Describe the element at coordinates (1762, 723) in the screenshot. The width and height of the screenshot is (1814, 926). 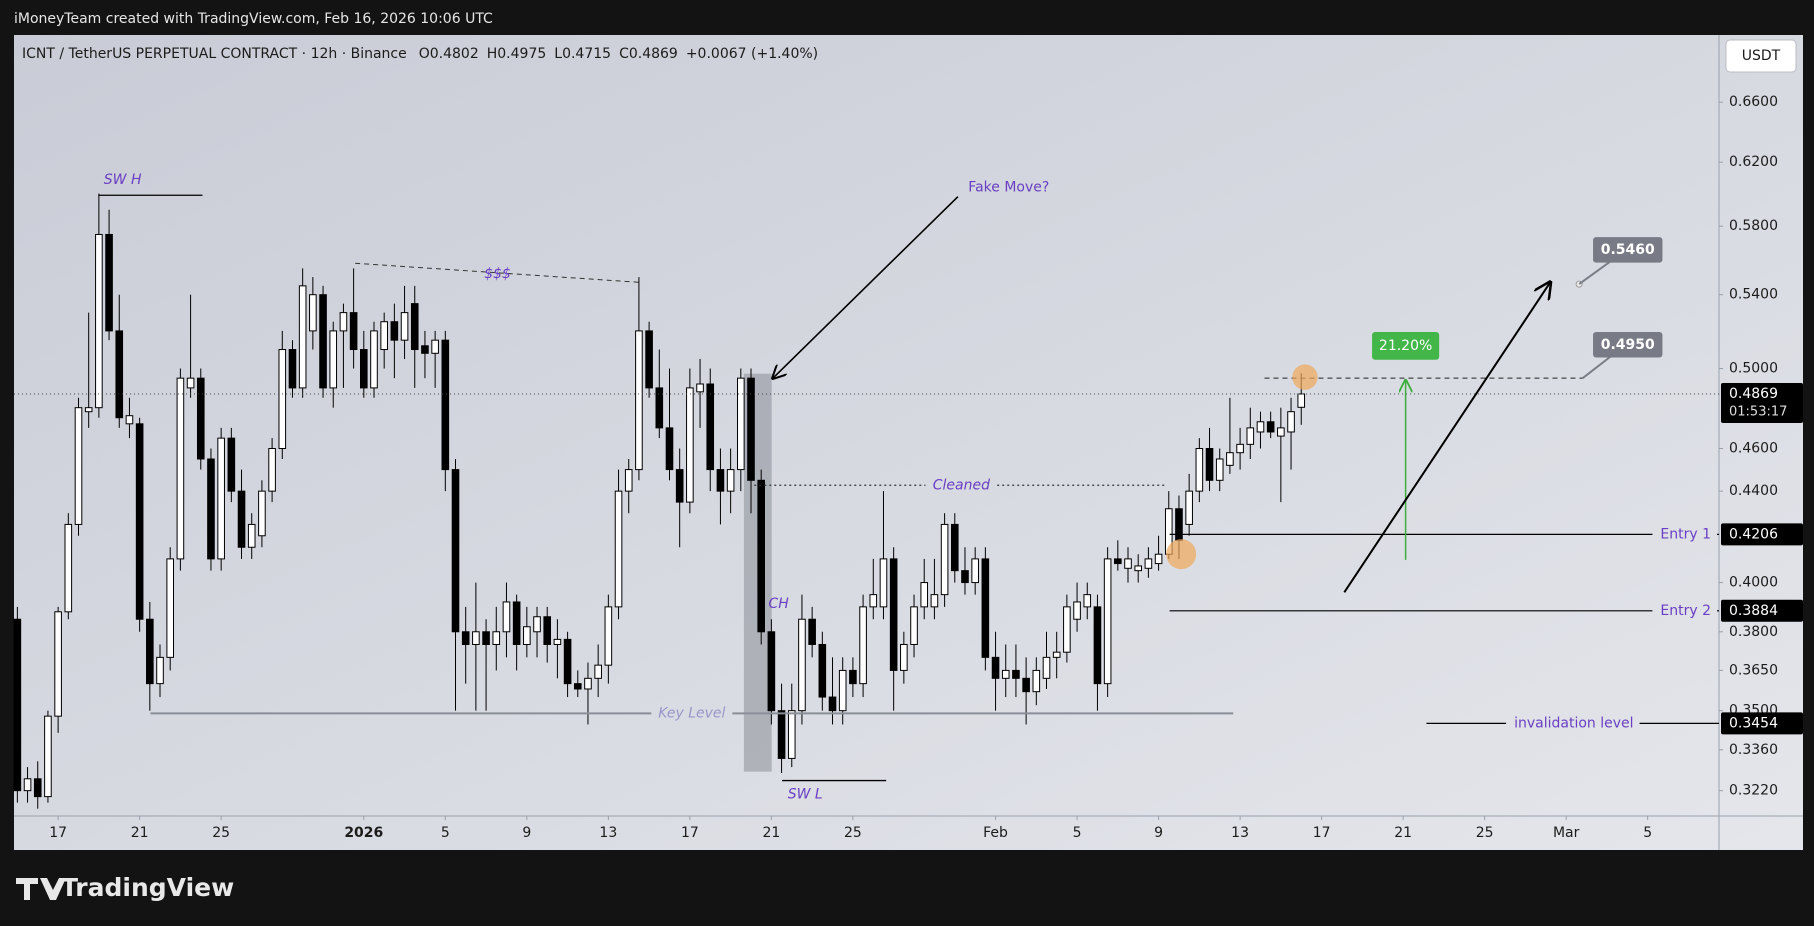
I see `level-price-tag` at that location.